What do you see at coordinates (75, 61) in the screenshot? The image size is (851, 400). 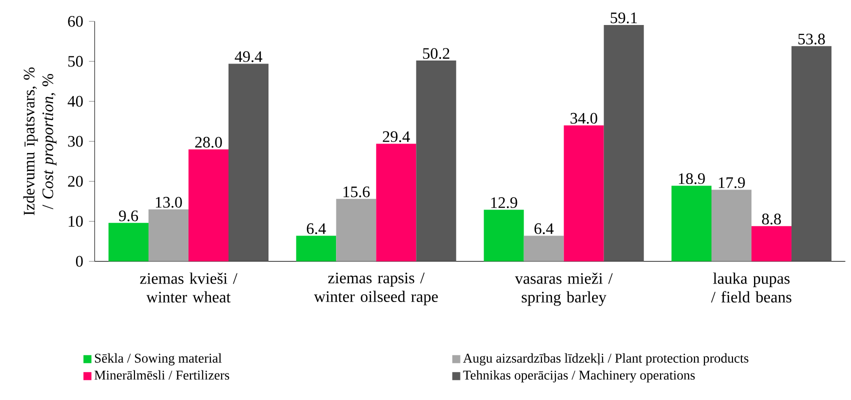 I see `y-tick-label: 50` at bounding box center [75, 61].